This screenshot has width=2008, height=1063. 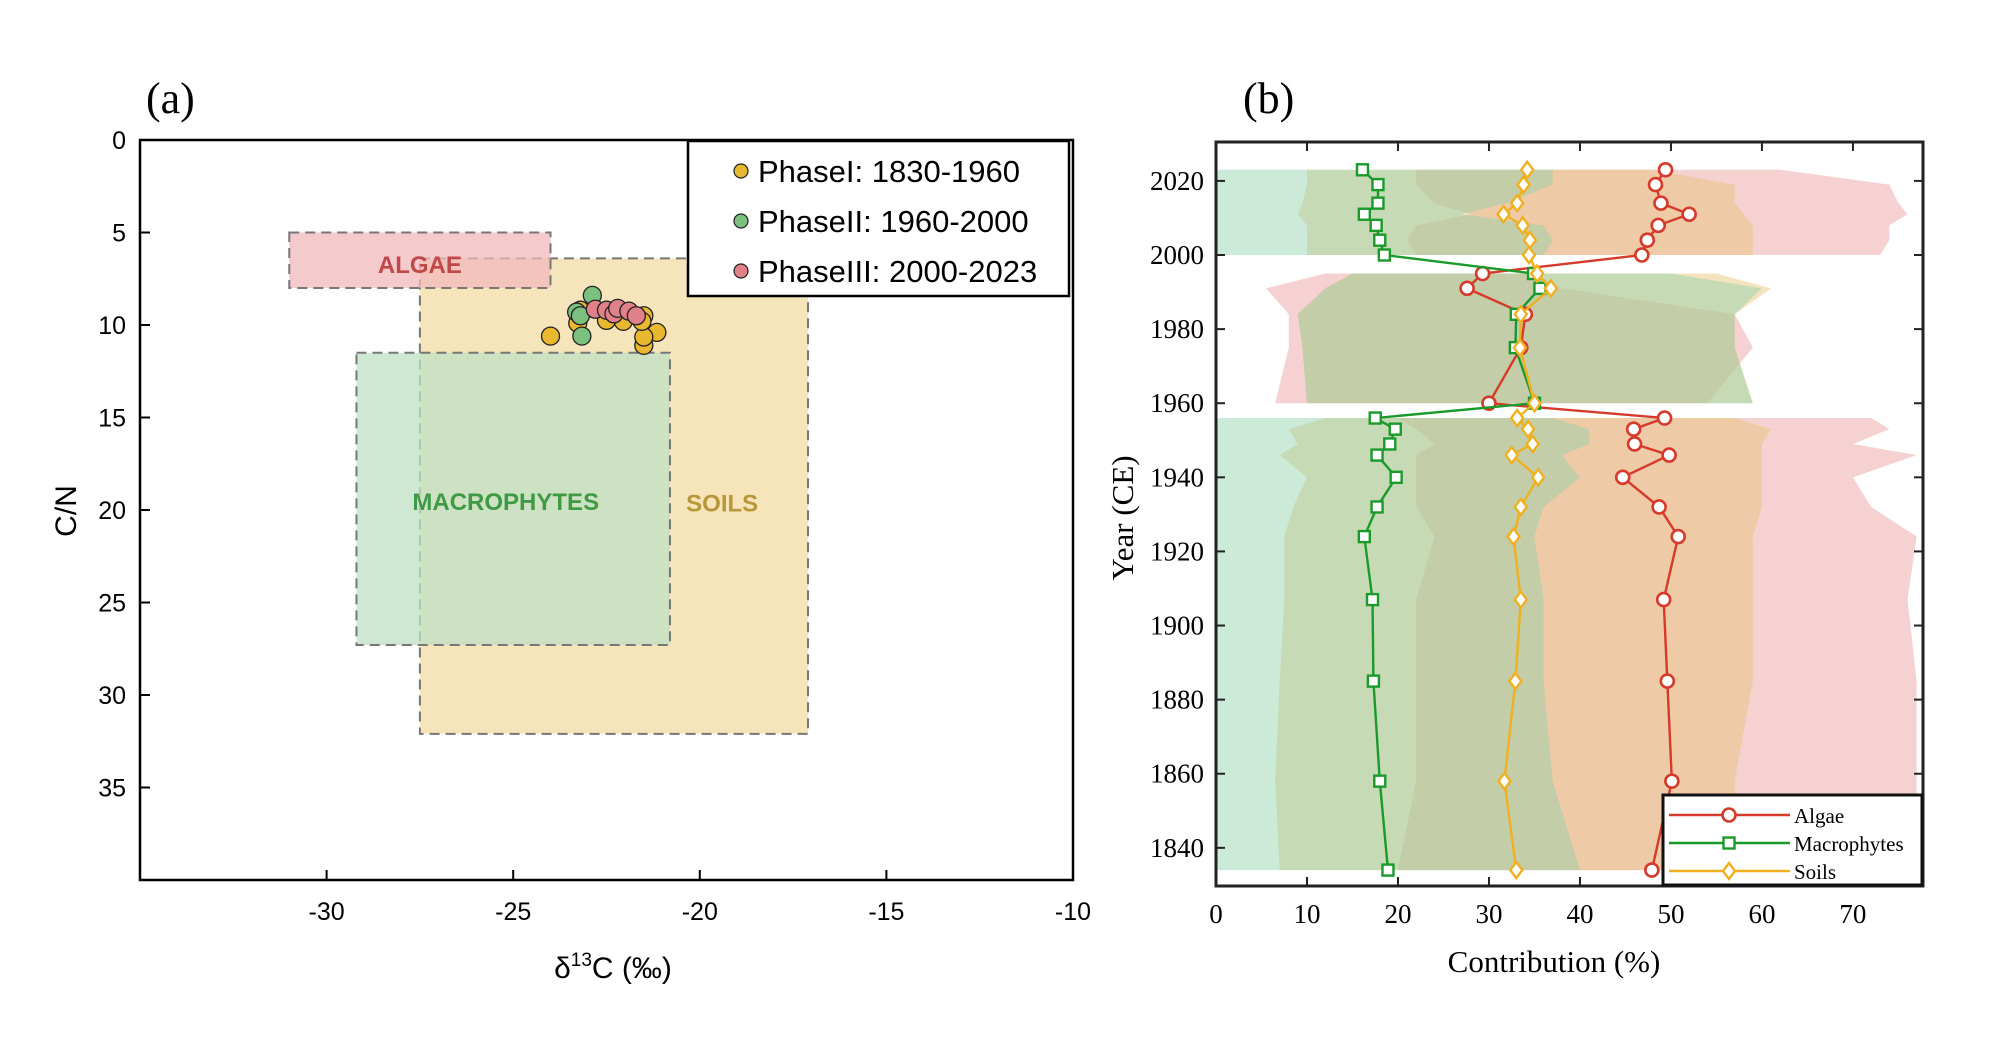 I want to click on source-label-macrophytes: MACROPHYTES, so click(x=505, y=502).